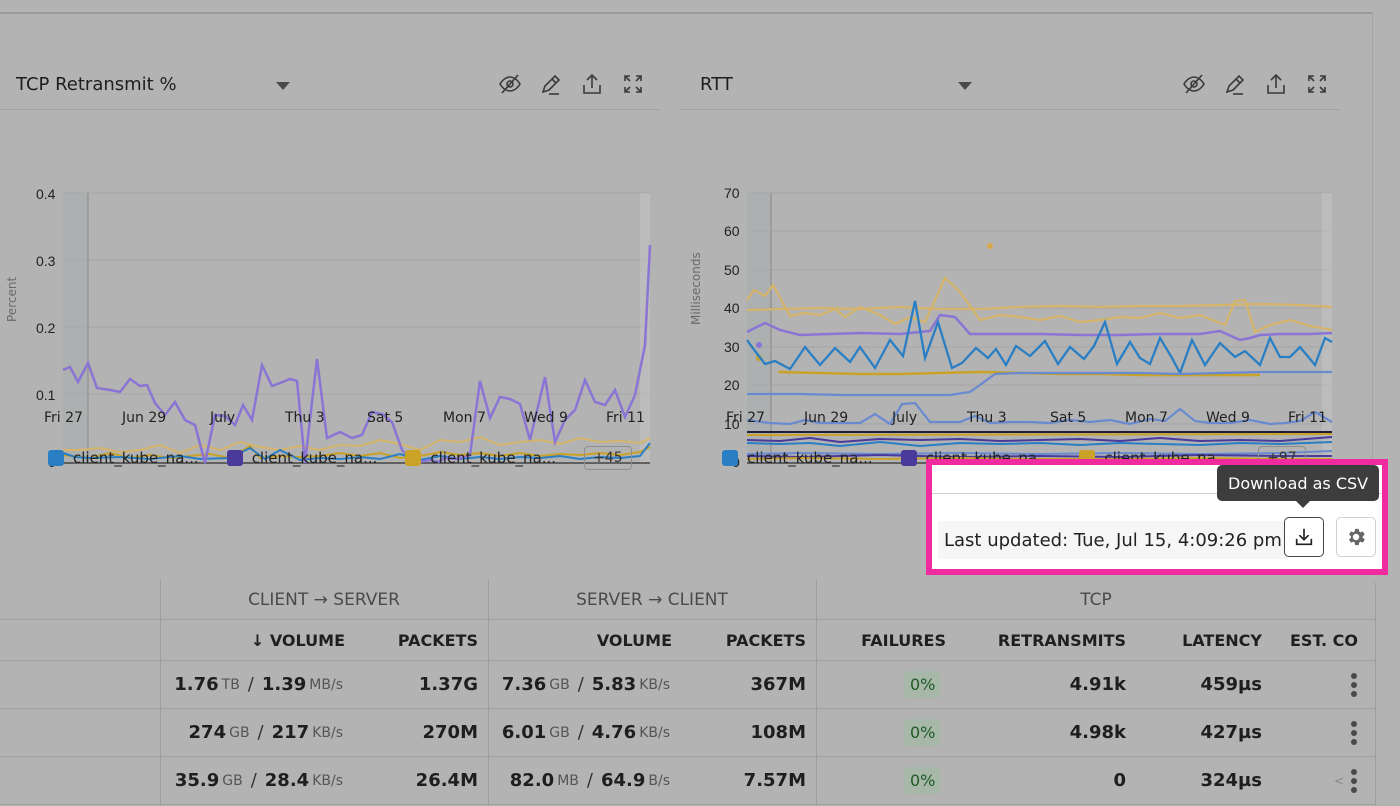  Describe the element at coordinates (608, 458) in the screenshot. I see `legend-more-badge: +45` at that location.